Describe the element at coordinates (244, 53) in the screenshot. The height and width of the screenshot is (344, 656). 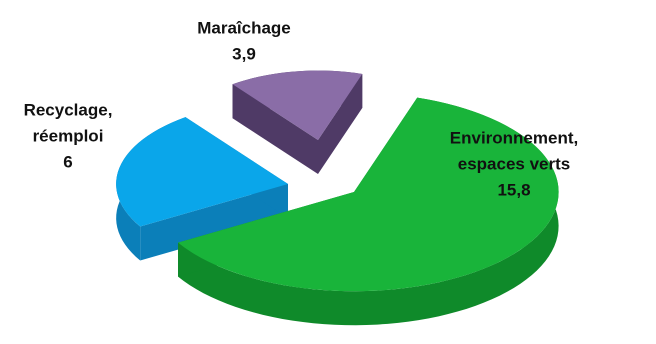
I see `pie-value-label-2: 3,9` at that location.